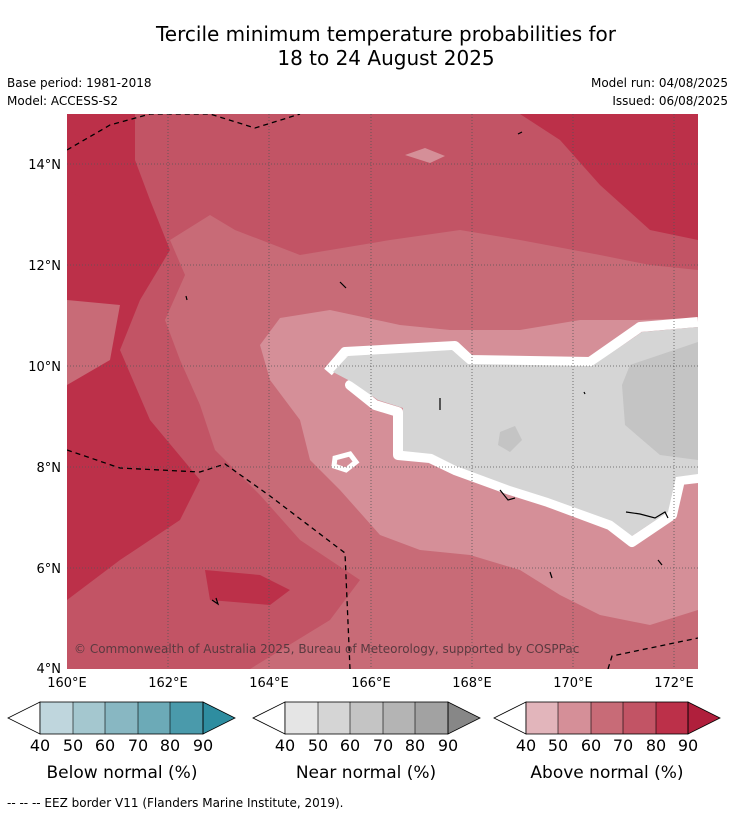  I want to click on prob-zone-near-60-spot, so click(510, 439).